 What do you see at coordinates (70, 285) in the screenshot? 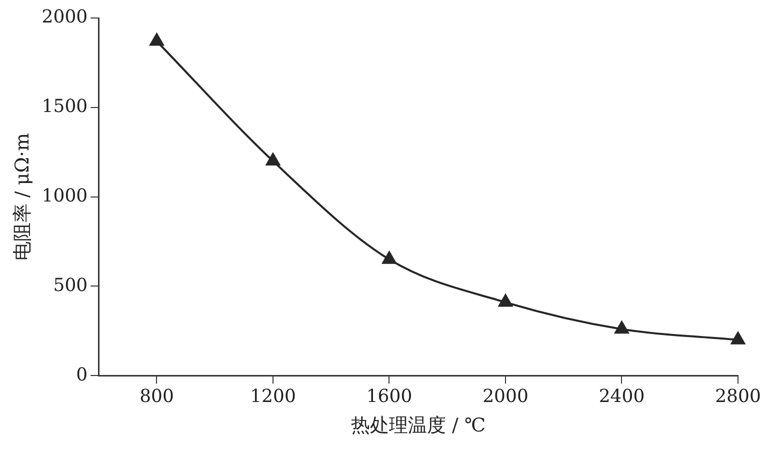
I see `y-tick-label: 500` at bounding box center [70, 285].